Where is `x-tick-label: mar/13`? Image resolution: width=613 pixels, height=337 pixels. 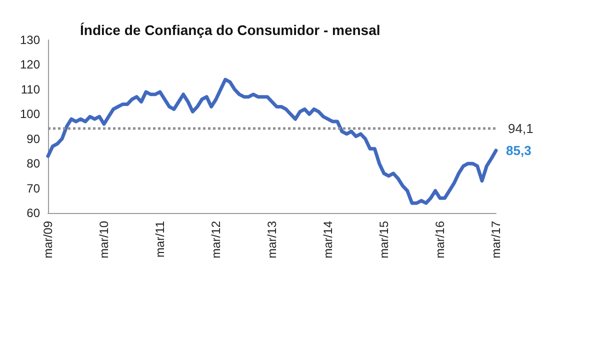
x-tick-label: mar/13 is located at coordinates (272, 239).